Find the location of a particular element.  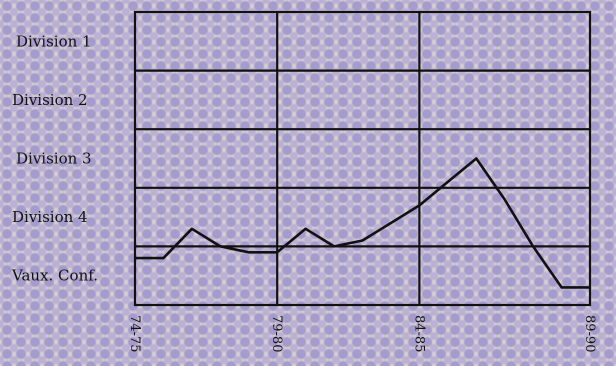

x-tick-labels: 74-75 79-80 84-85 89-90 is located at coordinates (362, 333).